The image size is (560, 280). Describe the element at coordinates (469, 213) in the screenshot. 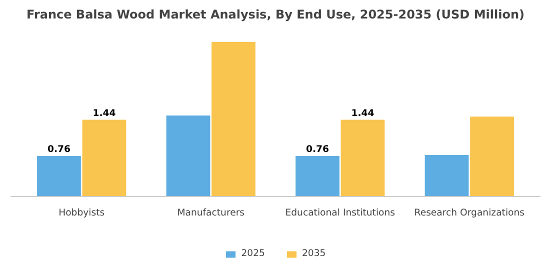

I see `x-tick-label: Research Organizations` at that location.